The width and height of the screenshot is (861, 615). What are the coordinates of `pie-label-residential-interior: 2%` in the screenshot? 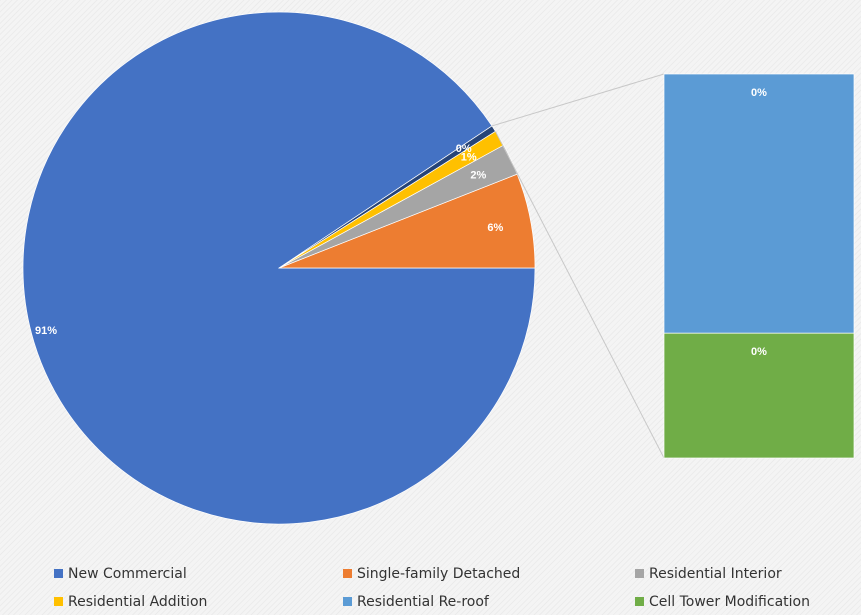 It's located at (478, 176).